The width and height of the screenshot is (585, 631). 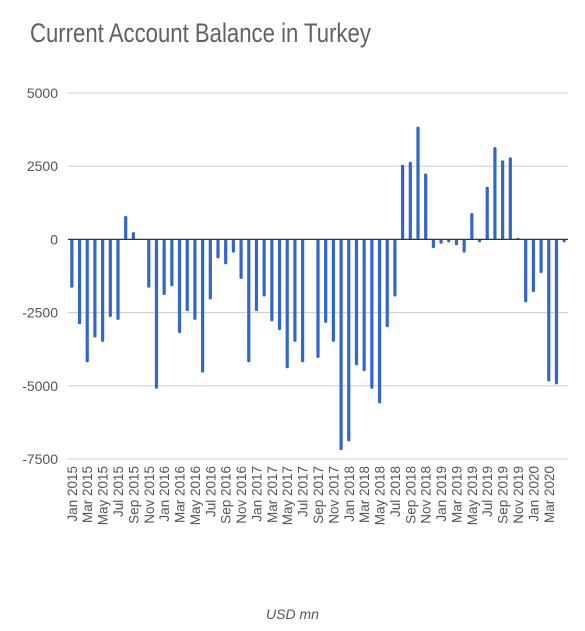 I want to click on x-tick-label: Jul 2018, so click(x=395, y=491).